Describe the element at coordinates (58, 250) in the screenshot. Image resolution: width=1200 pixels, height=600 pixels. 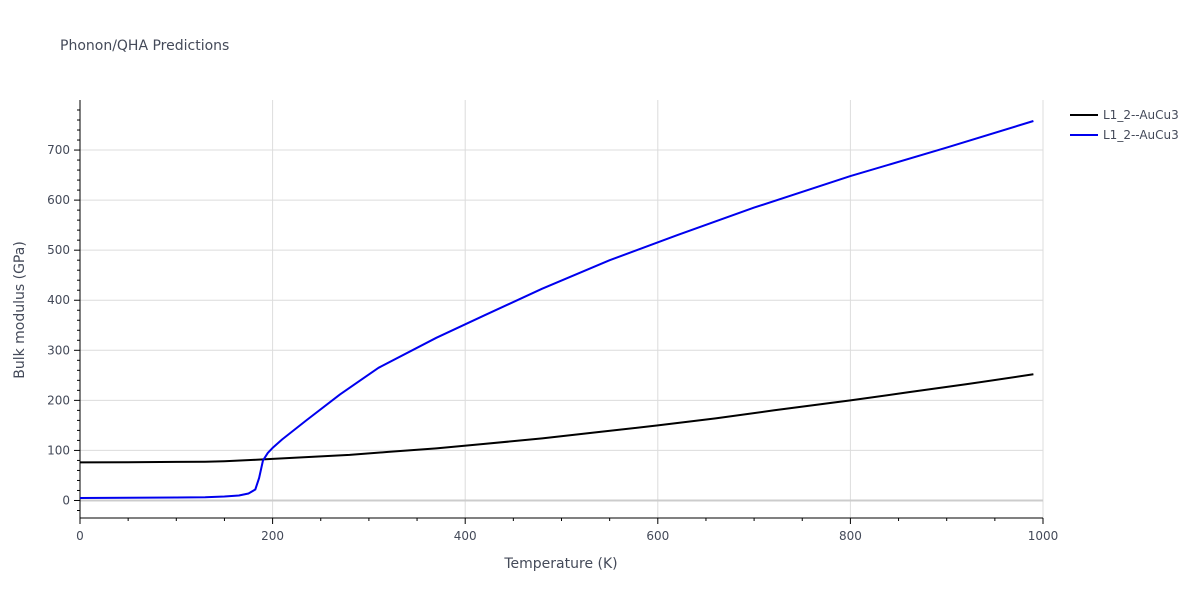
I see `y-tick-label: 500` at that location.